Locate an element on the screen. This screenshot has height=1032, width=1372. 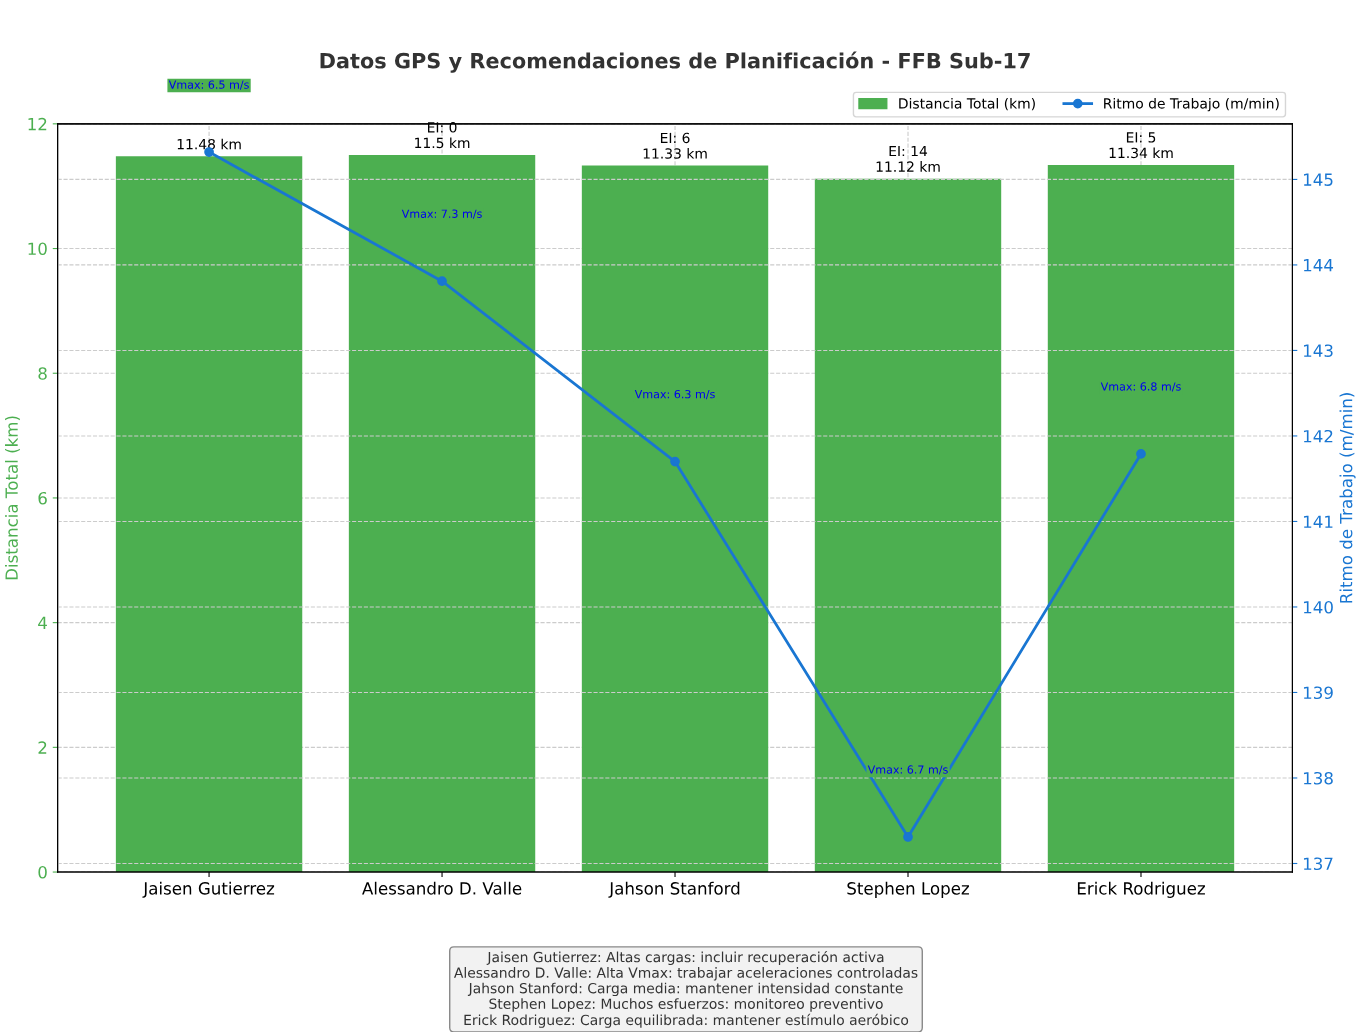
x-tick-label: Jaisen Gutierrez is located at coordinates (208, 889).